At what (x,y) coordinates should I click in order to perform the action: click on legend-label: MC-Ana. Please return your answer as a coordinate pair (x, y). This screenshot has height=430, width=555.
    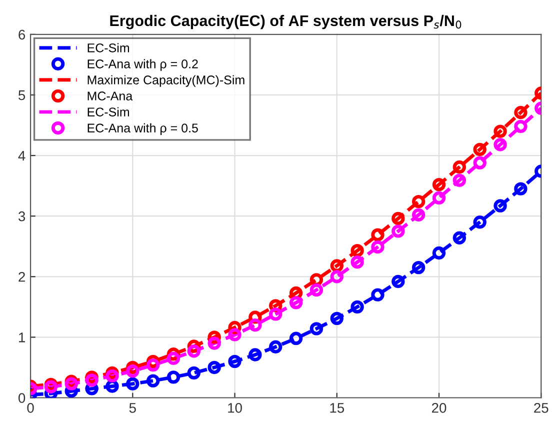
    Looking at the image, I should click on (110, 96).